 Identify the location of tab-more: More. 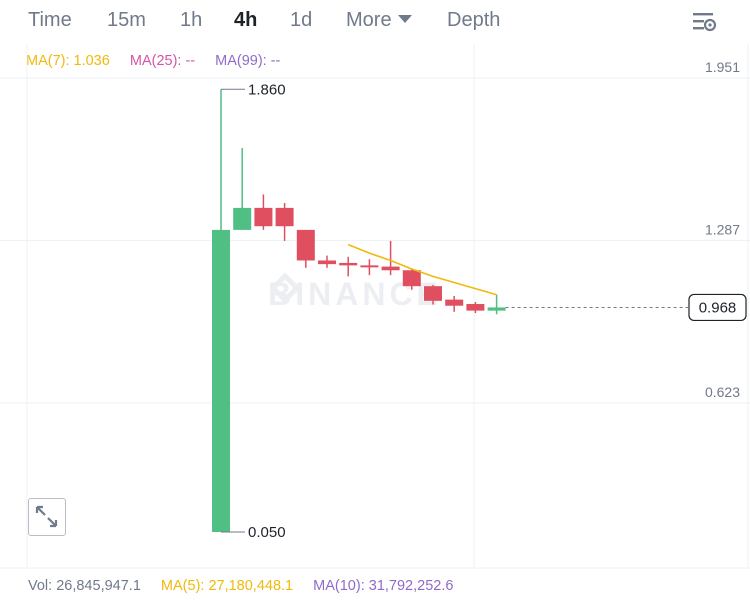
(379, 20).